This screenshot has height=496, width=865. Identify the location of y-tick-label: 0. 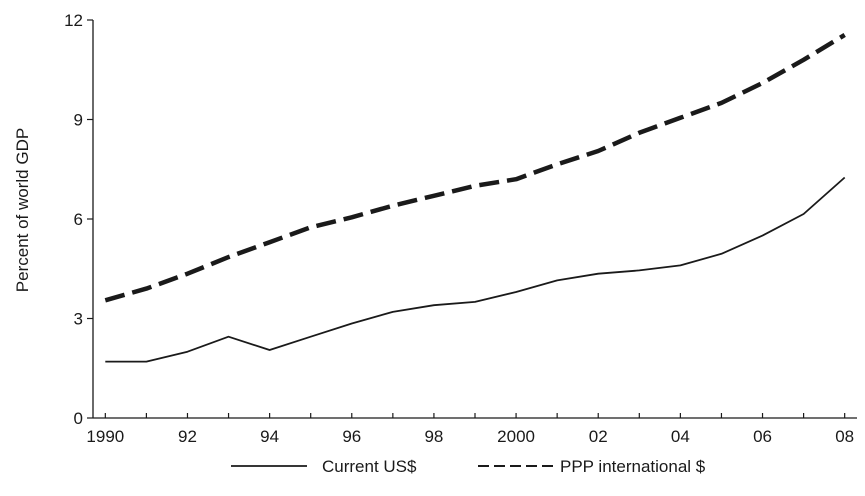
(78, 418).